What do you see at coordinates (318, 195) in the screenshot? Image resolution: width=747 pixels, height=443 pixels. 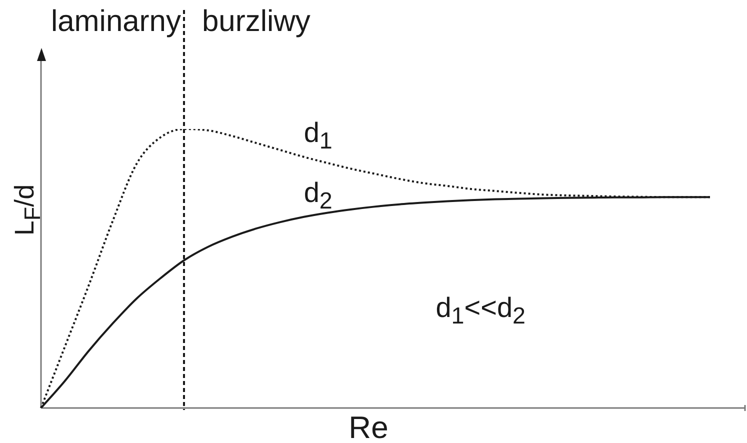 I see `series-label: d$_{2}$` at bounding box center [318, 195].